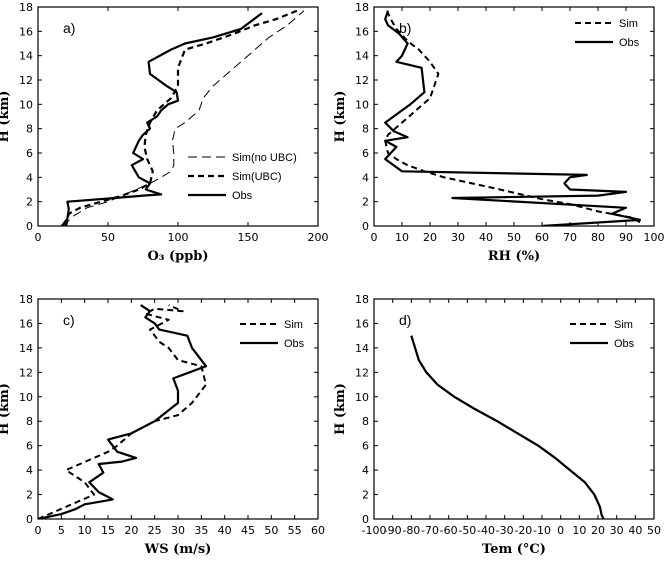 The height and width of the screenshot is (563, 667). What do you see at coordinates (61, 530) in the screenshot?
I see `x-tick-label: 5` at bounding box center [61, 530].